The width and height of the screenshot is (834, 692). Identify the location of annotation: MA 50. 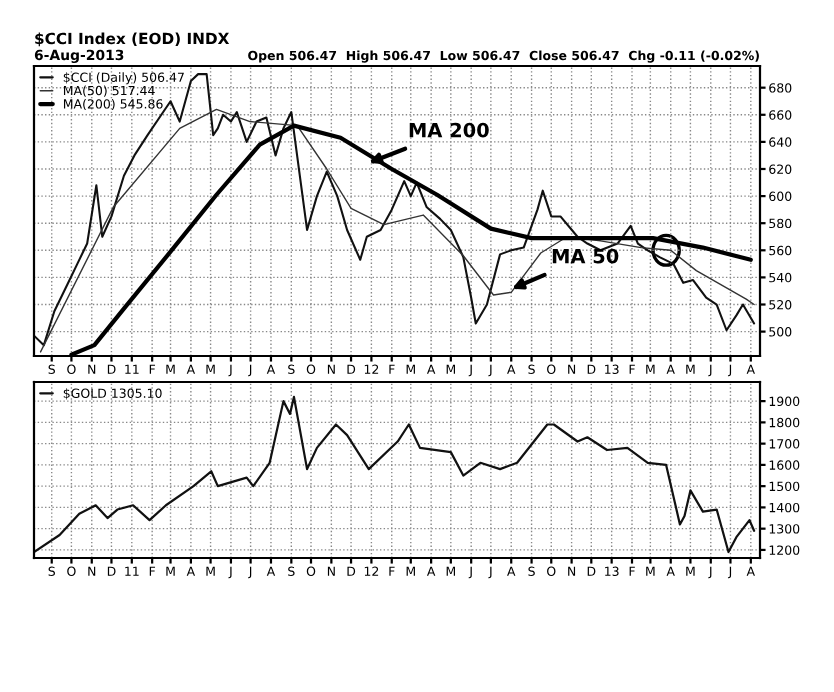
(585, 256).